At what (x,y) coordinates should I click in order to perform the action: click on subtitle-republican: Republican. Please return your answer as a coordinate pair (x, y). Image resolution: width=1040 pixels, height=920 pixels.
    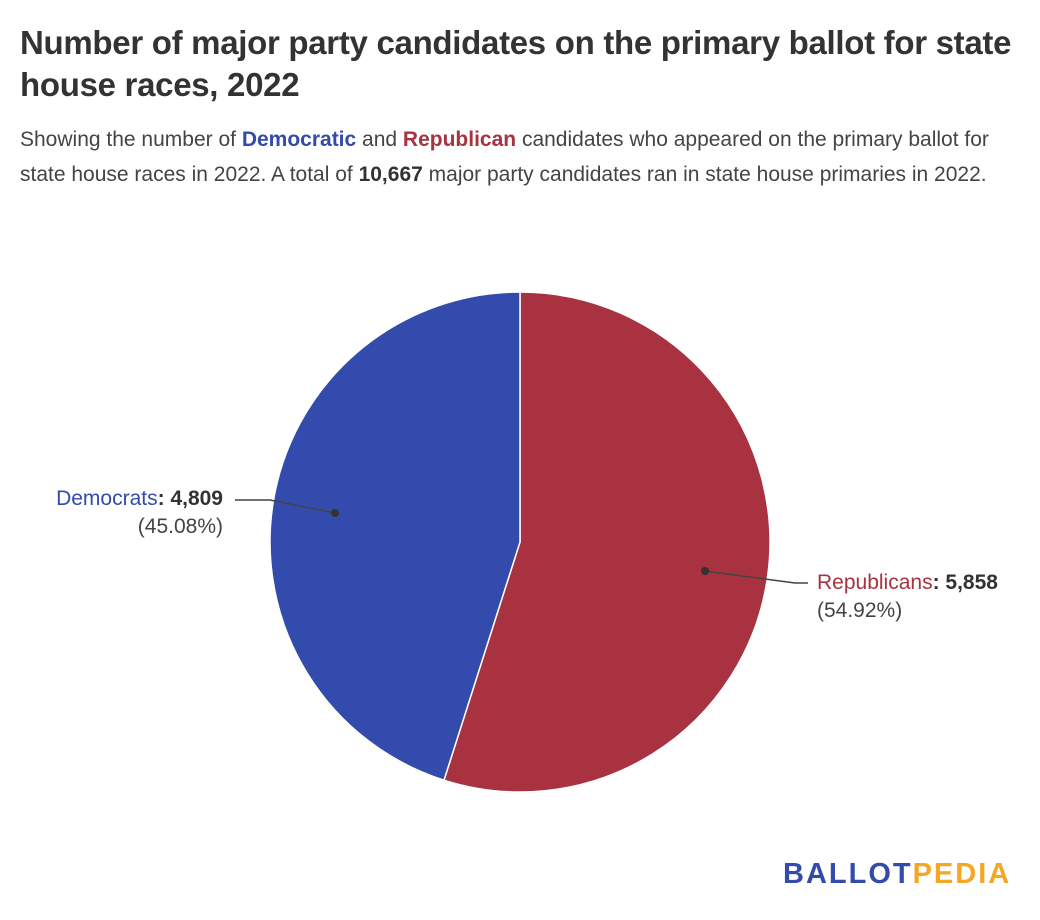
    Looking at the image, I should click on (459, 139).